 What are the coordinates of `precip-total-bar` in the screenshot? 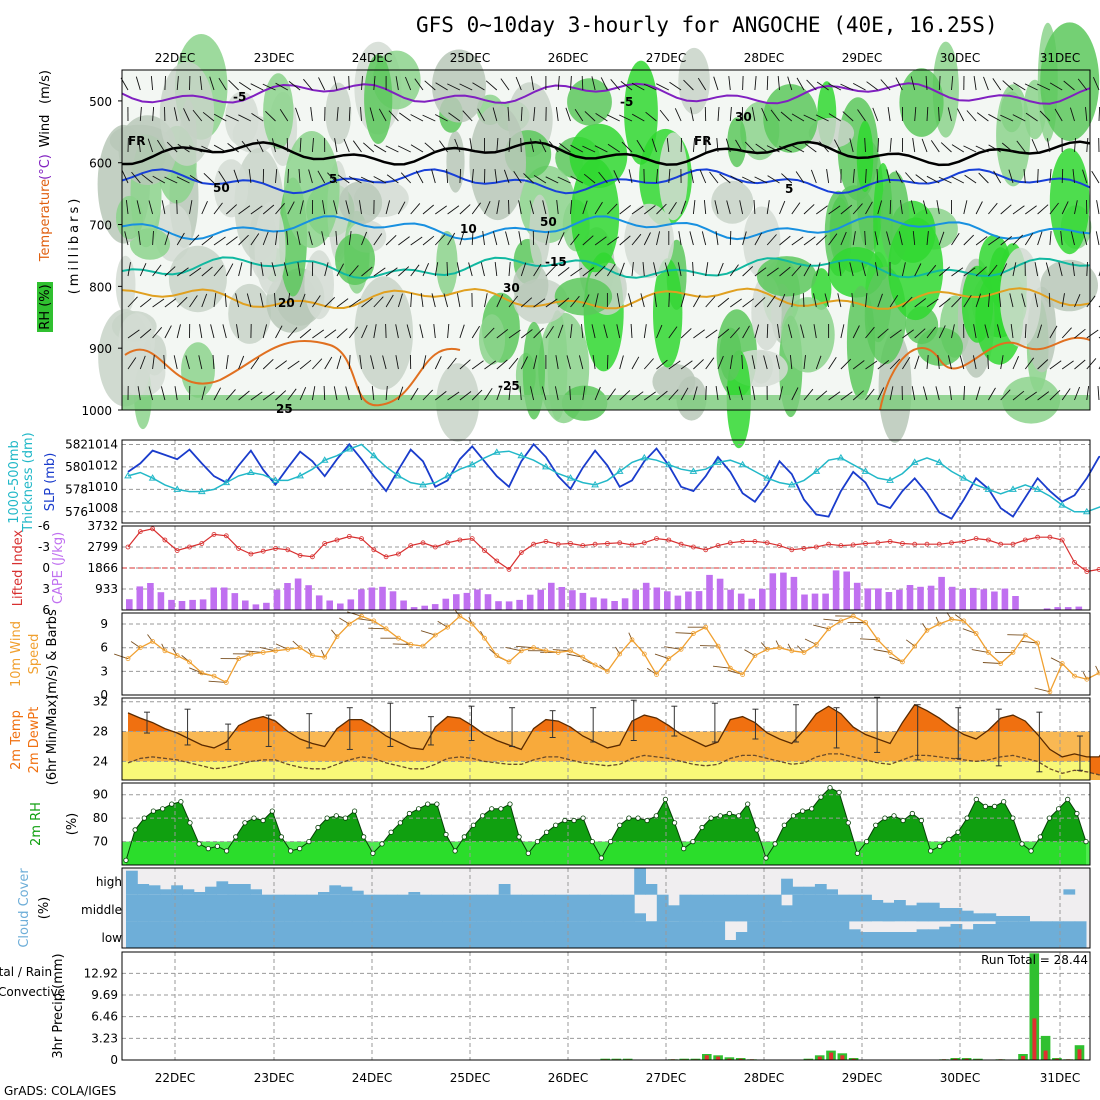 It's located at (1034, 1006).